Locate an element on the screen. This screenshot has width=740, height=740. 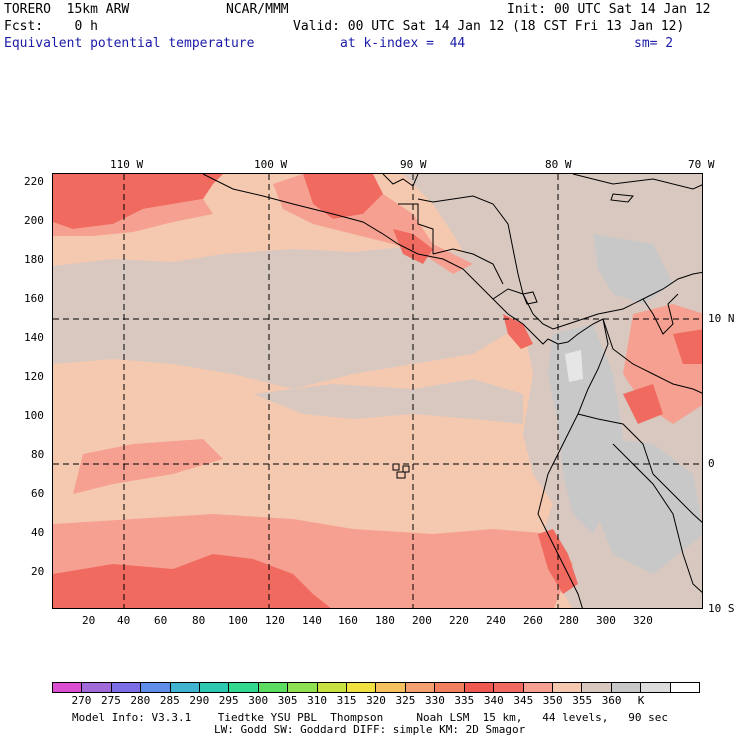
colorbar-label: 300 is located at coordinates (258, 700).